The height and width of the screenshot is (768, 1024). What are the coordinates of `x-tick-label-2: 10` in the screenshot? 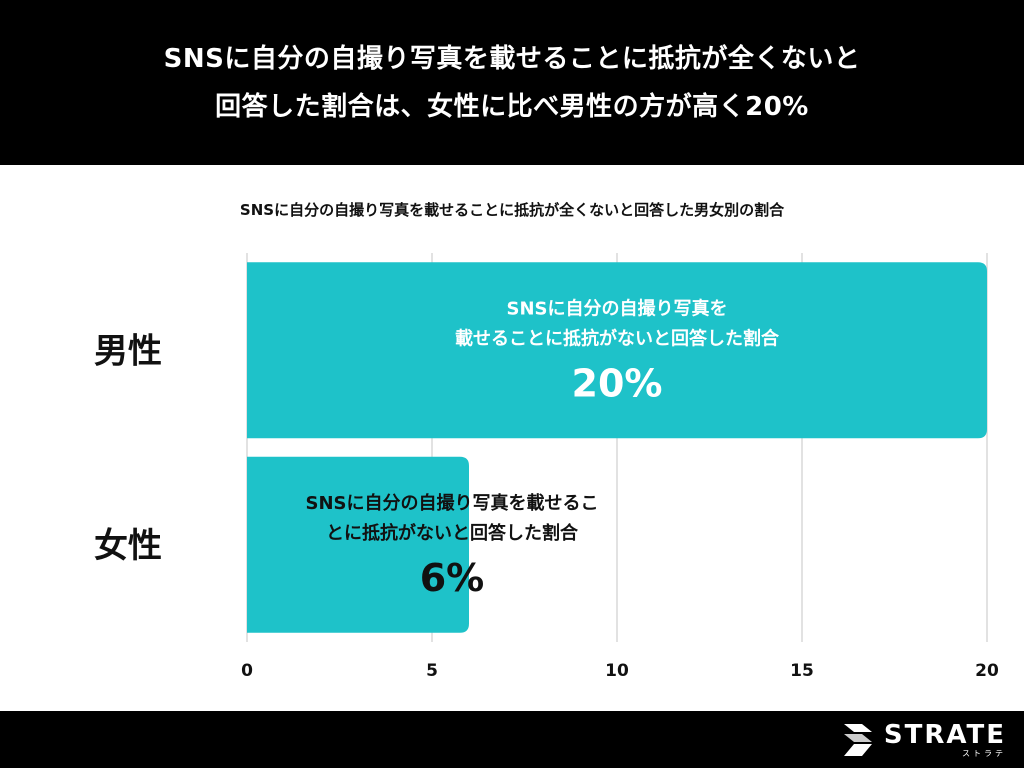 It's located at (617, 671).